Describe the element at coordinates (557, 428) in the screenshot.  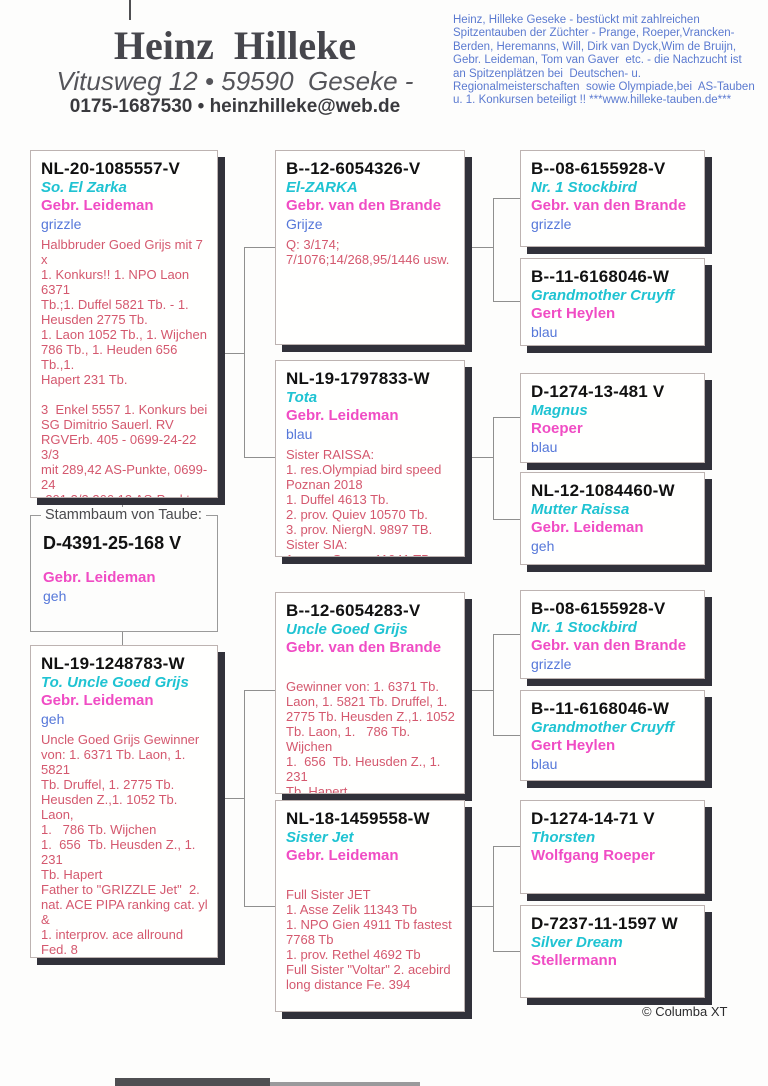
I see `breeder-name: Roeper` at that location.